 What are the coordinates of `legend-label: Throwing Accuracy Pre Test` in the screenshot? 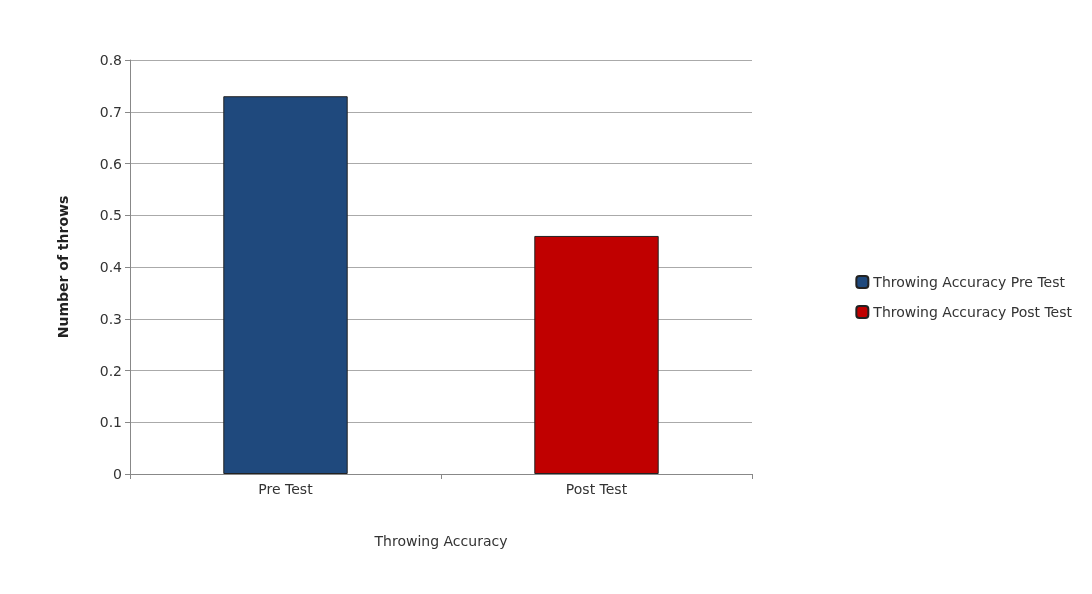 It's located at (969, 282).